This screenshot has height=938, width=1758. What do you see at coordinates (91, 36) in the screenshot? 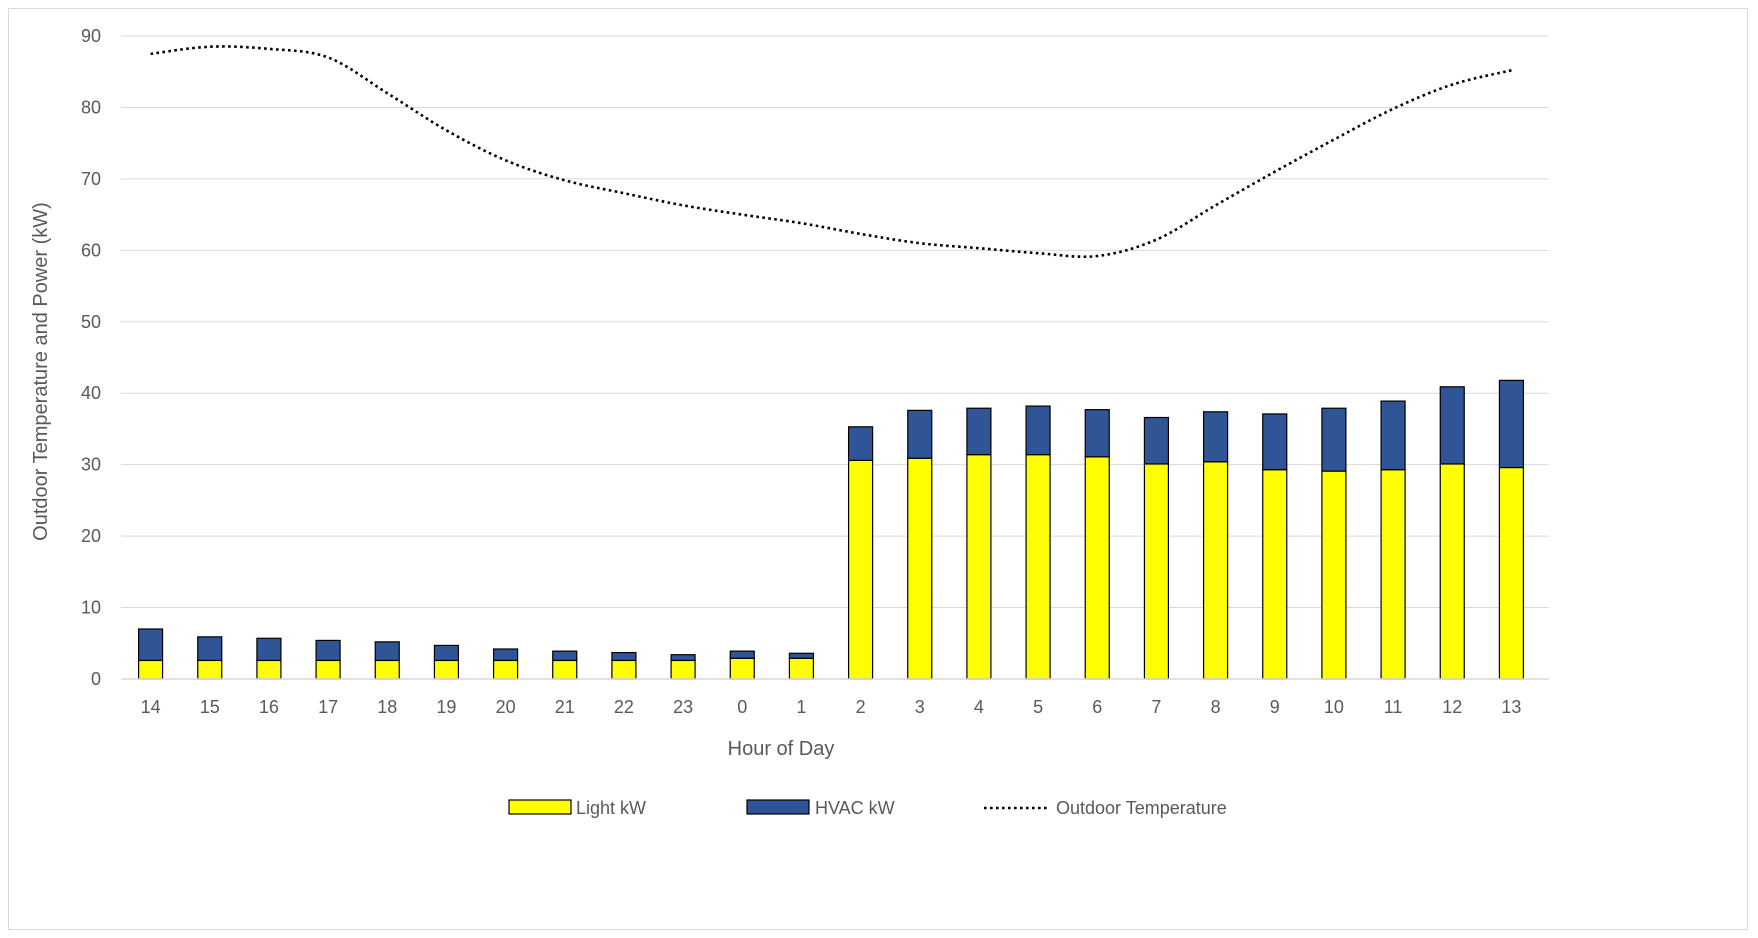
I see `y-tick-label: 90` at bounding box center [91, 36].